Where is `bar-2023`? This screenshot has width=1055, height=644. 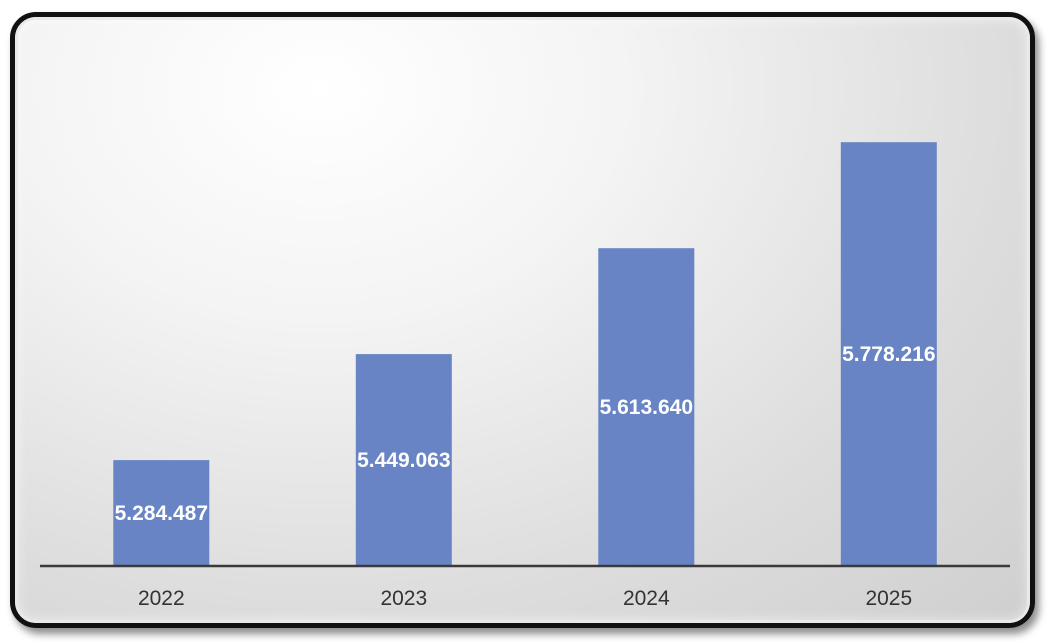 bar-2023 is located at coordinates (403, 460).